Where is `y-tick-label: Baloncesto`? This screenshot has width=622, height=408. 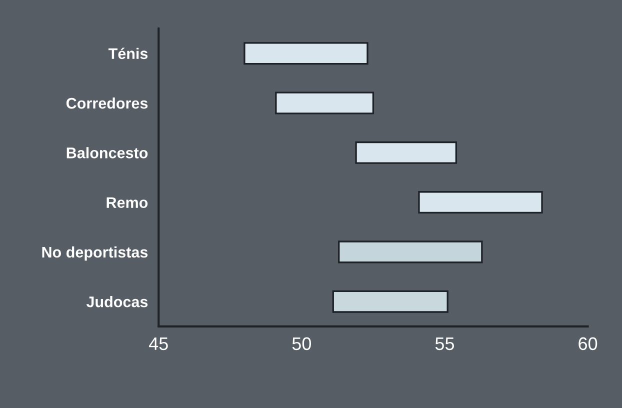 y-tick-label: Baloncesto is located at coordinates (107, 152).